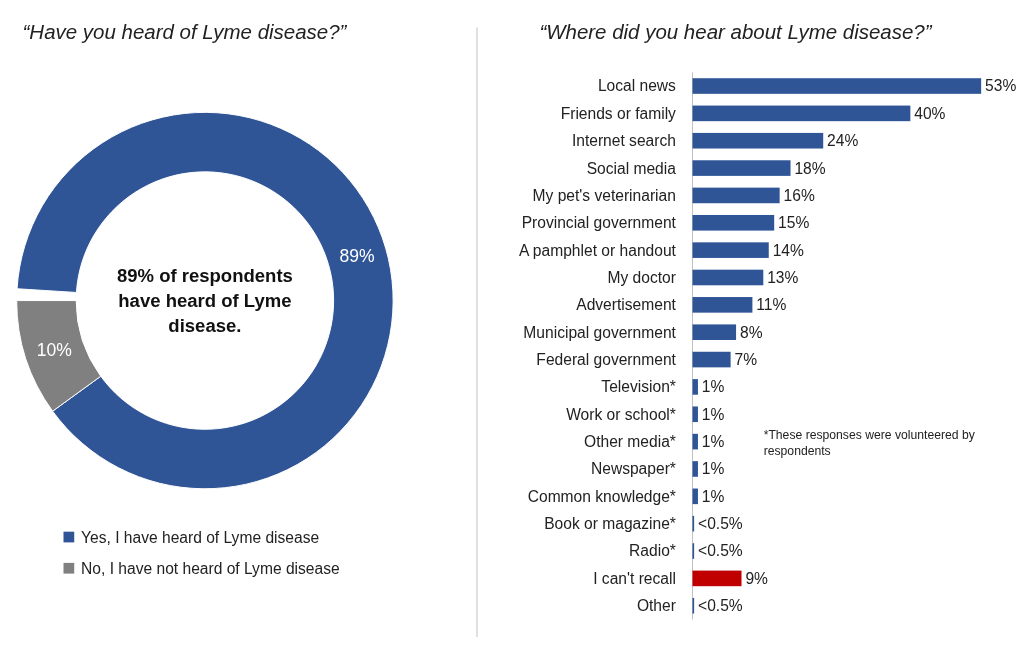 Image resolution: width=1031 pixels, height=645 pixels. Describe the element at coordinates (210, 569) in the screenshot. I see `legend-label: No, I have not heard of Lyme disease` at that location.